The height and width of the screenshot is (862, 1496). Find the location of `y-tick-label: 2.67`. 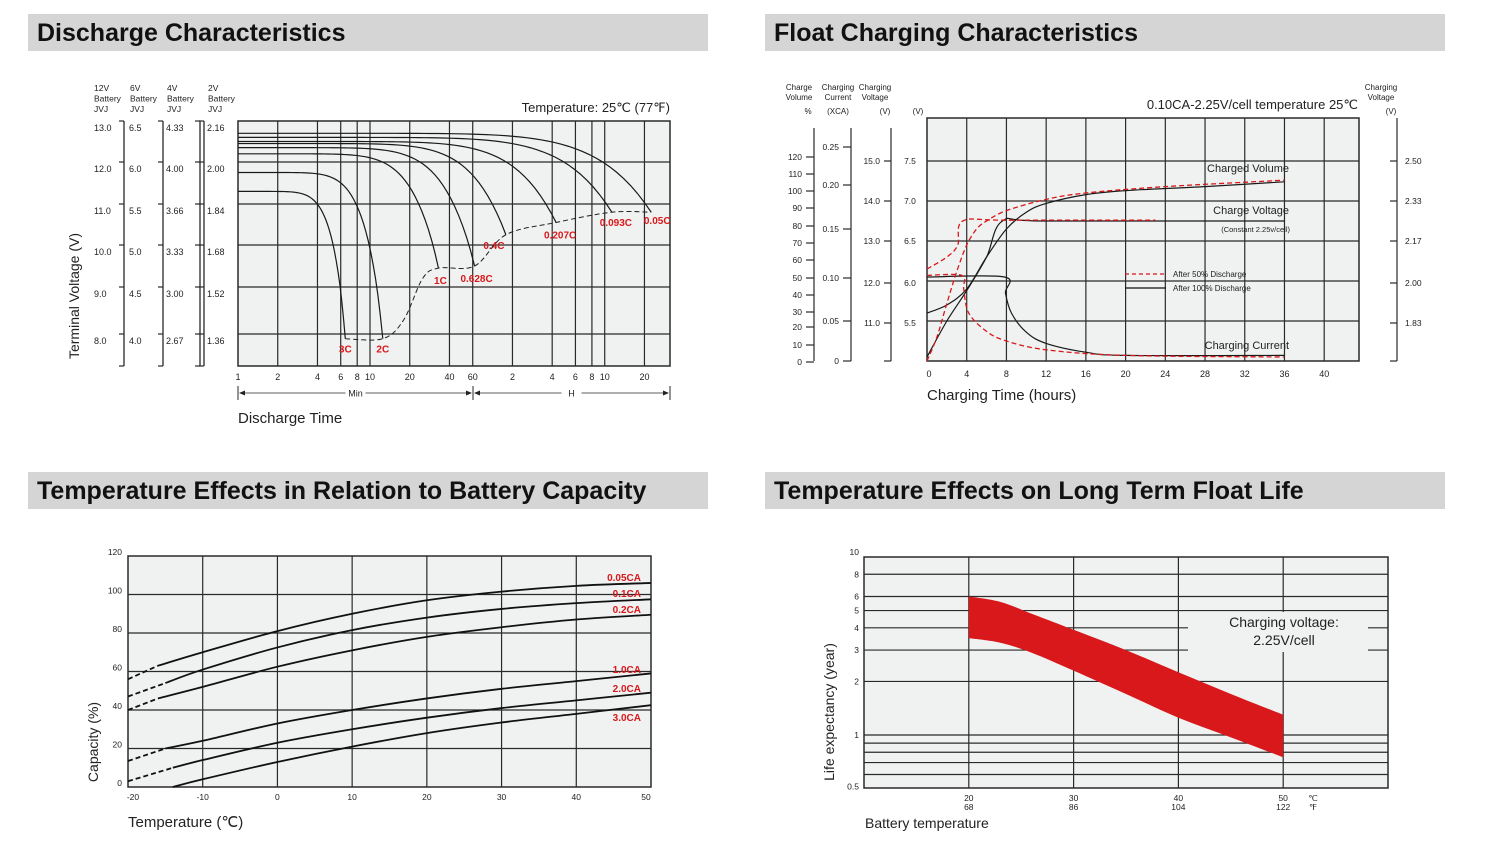

y-tick-label: 2.67 is located at coordinates (175, 341).